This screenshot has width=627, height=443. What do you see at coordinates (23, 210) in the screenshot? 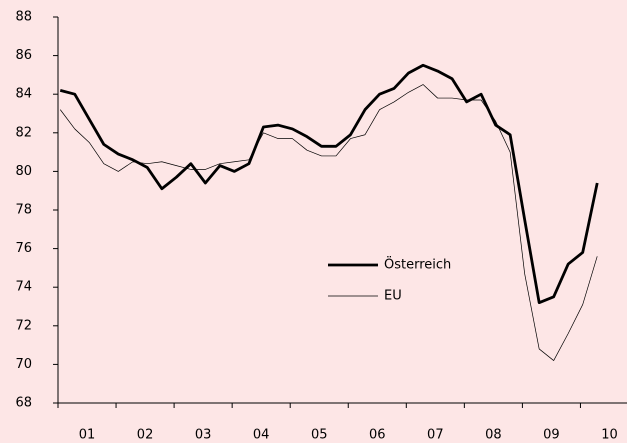
I see `y-tick-label: 78` at bounding box center [23, 210].